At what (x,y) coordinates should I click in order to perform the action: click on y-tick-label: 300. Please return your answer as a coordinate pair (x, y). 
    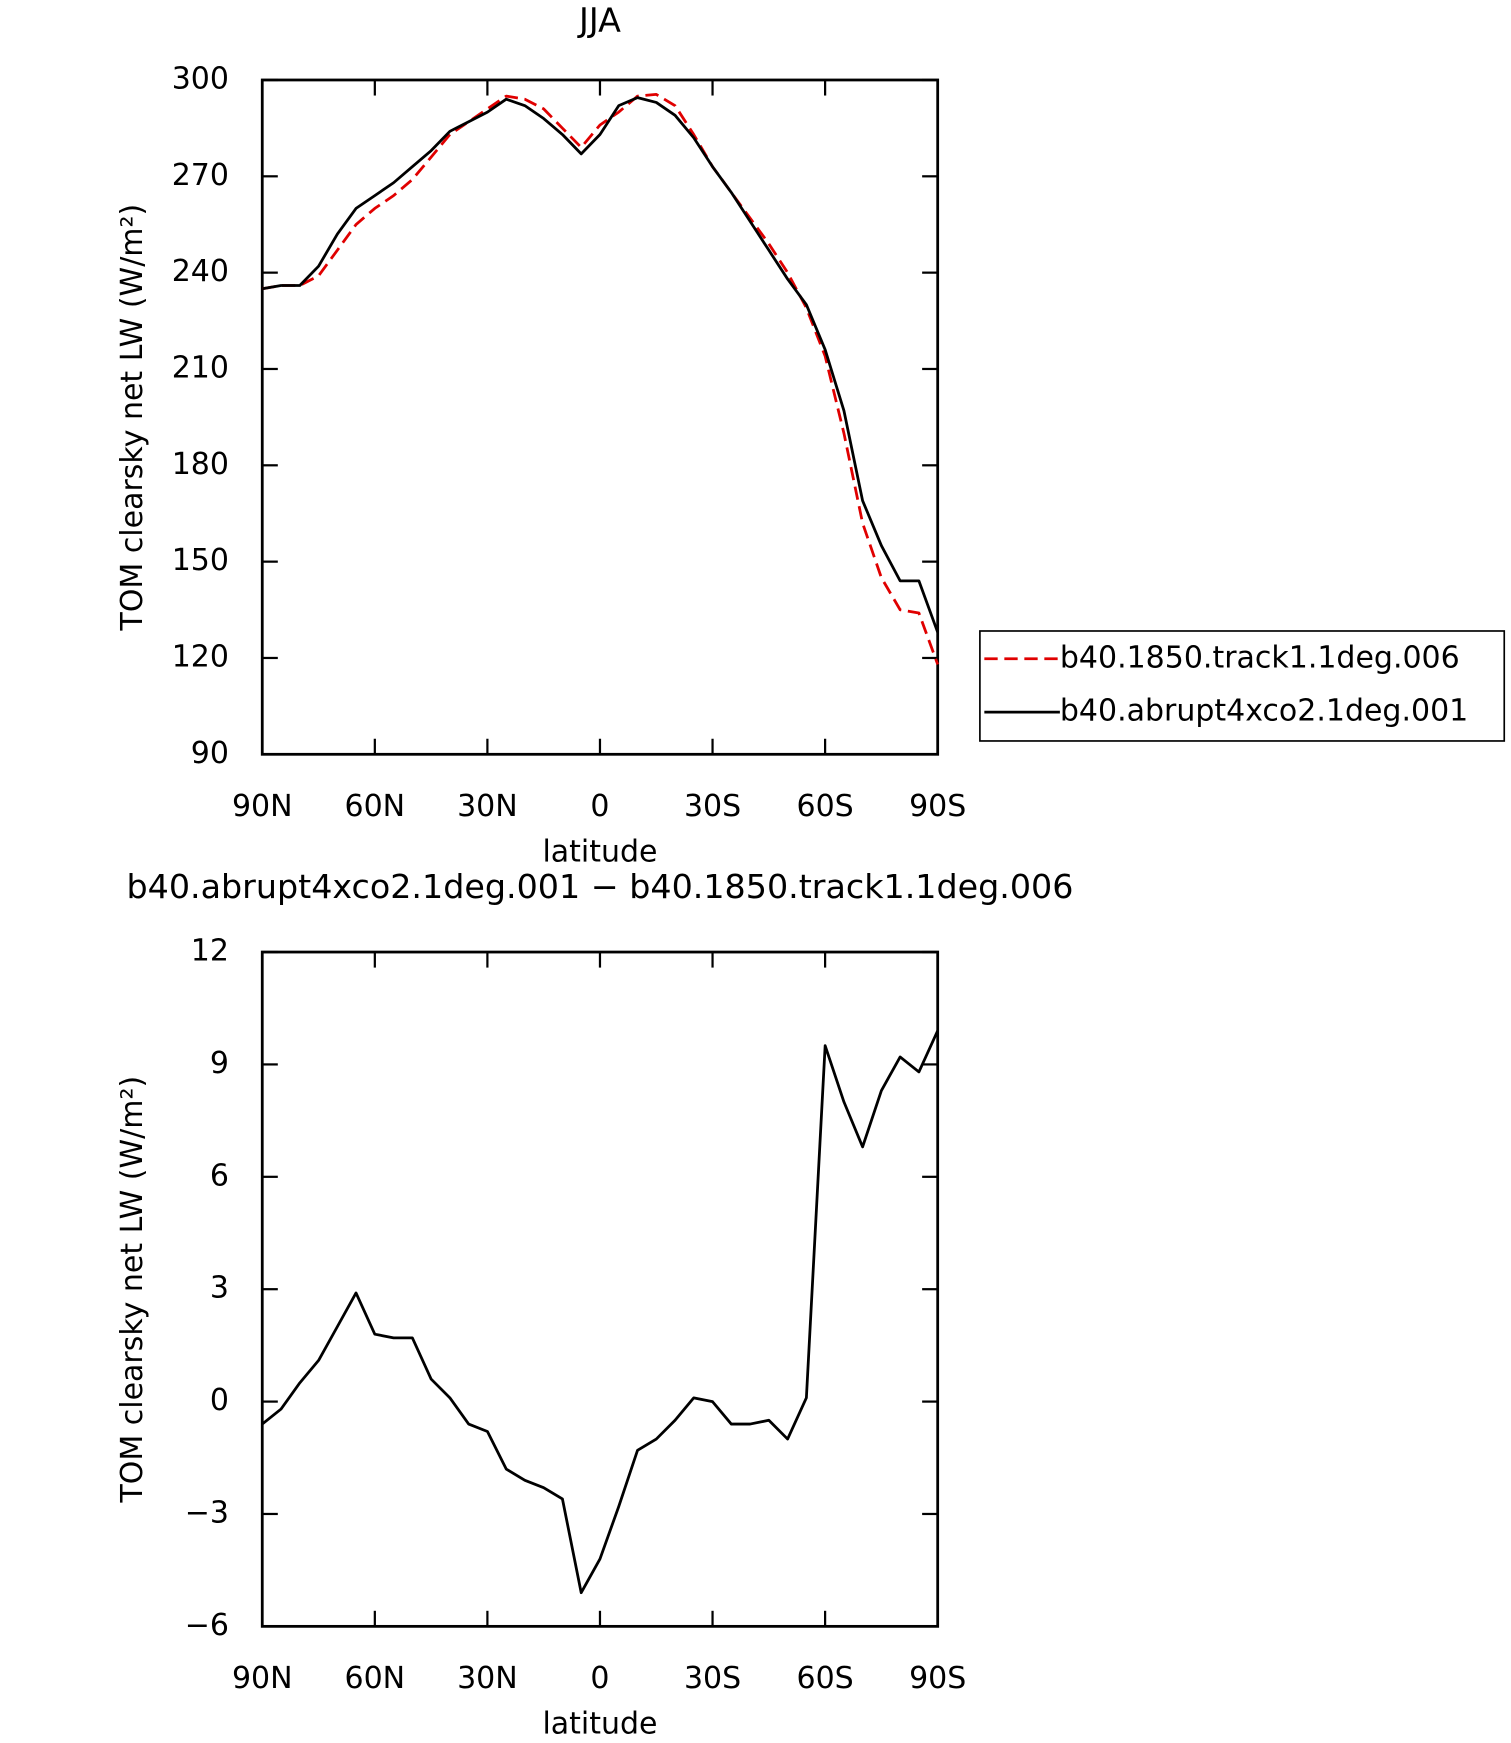
    Looking at the image, I should click on (200, 78).